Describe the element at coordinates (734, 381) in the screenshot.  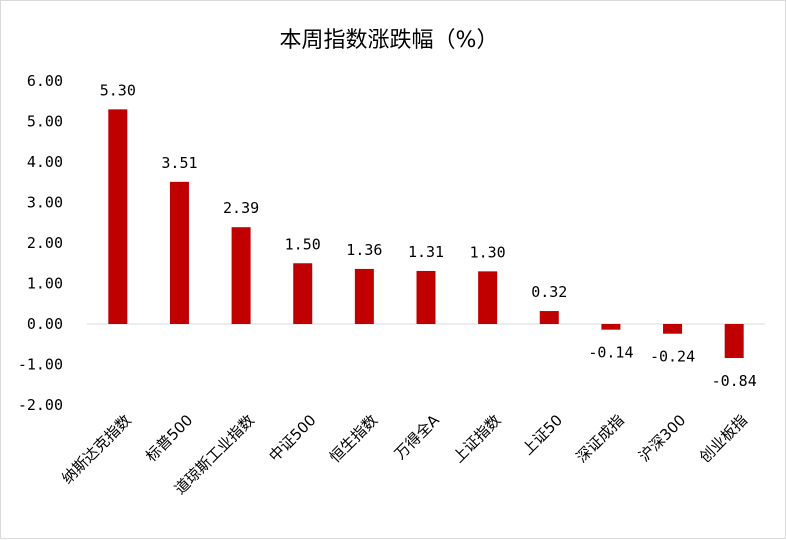
I see `data-label: -0.84` at that location.